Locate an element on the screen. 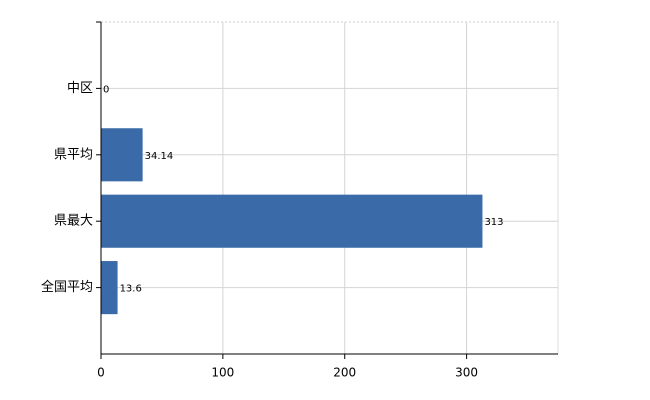  x-tick-label: 100 is located at coordinates (222, 373).